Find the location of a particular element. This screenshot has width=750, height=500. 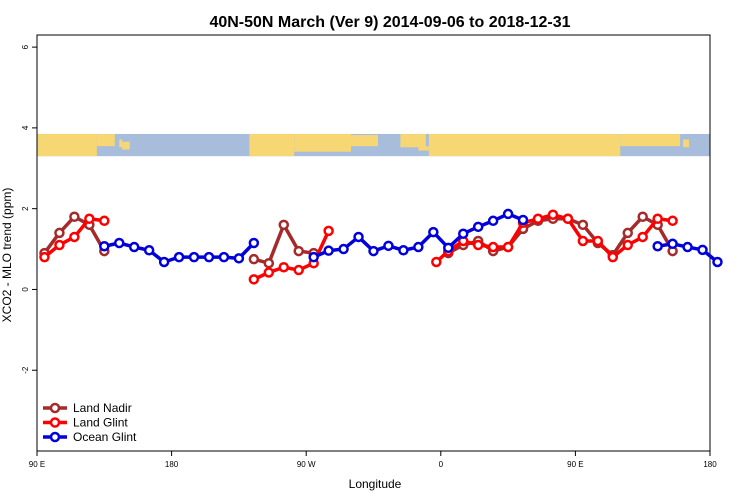

world-map-band is located at coordinates (373, 145).